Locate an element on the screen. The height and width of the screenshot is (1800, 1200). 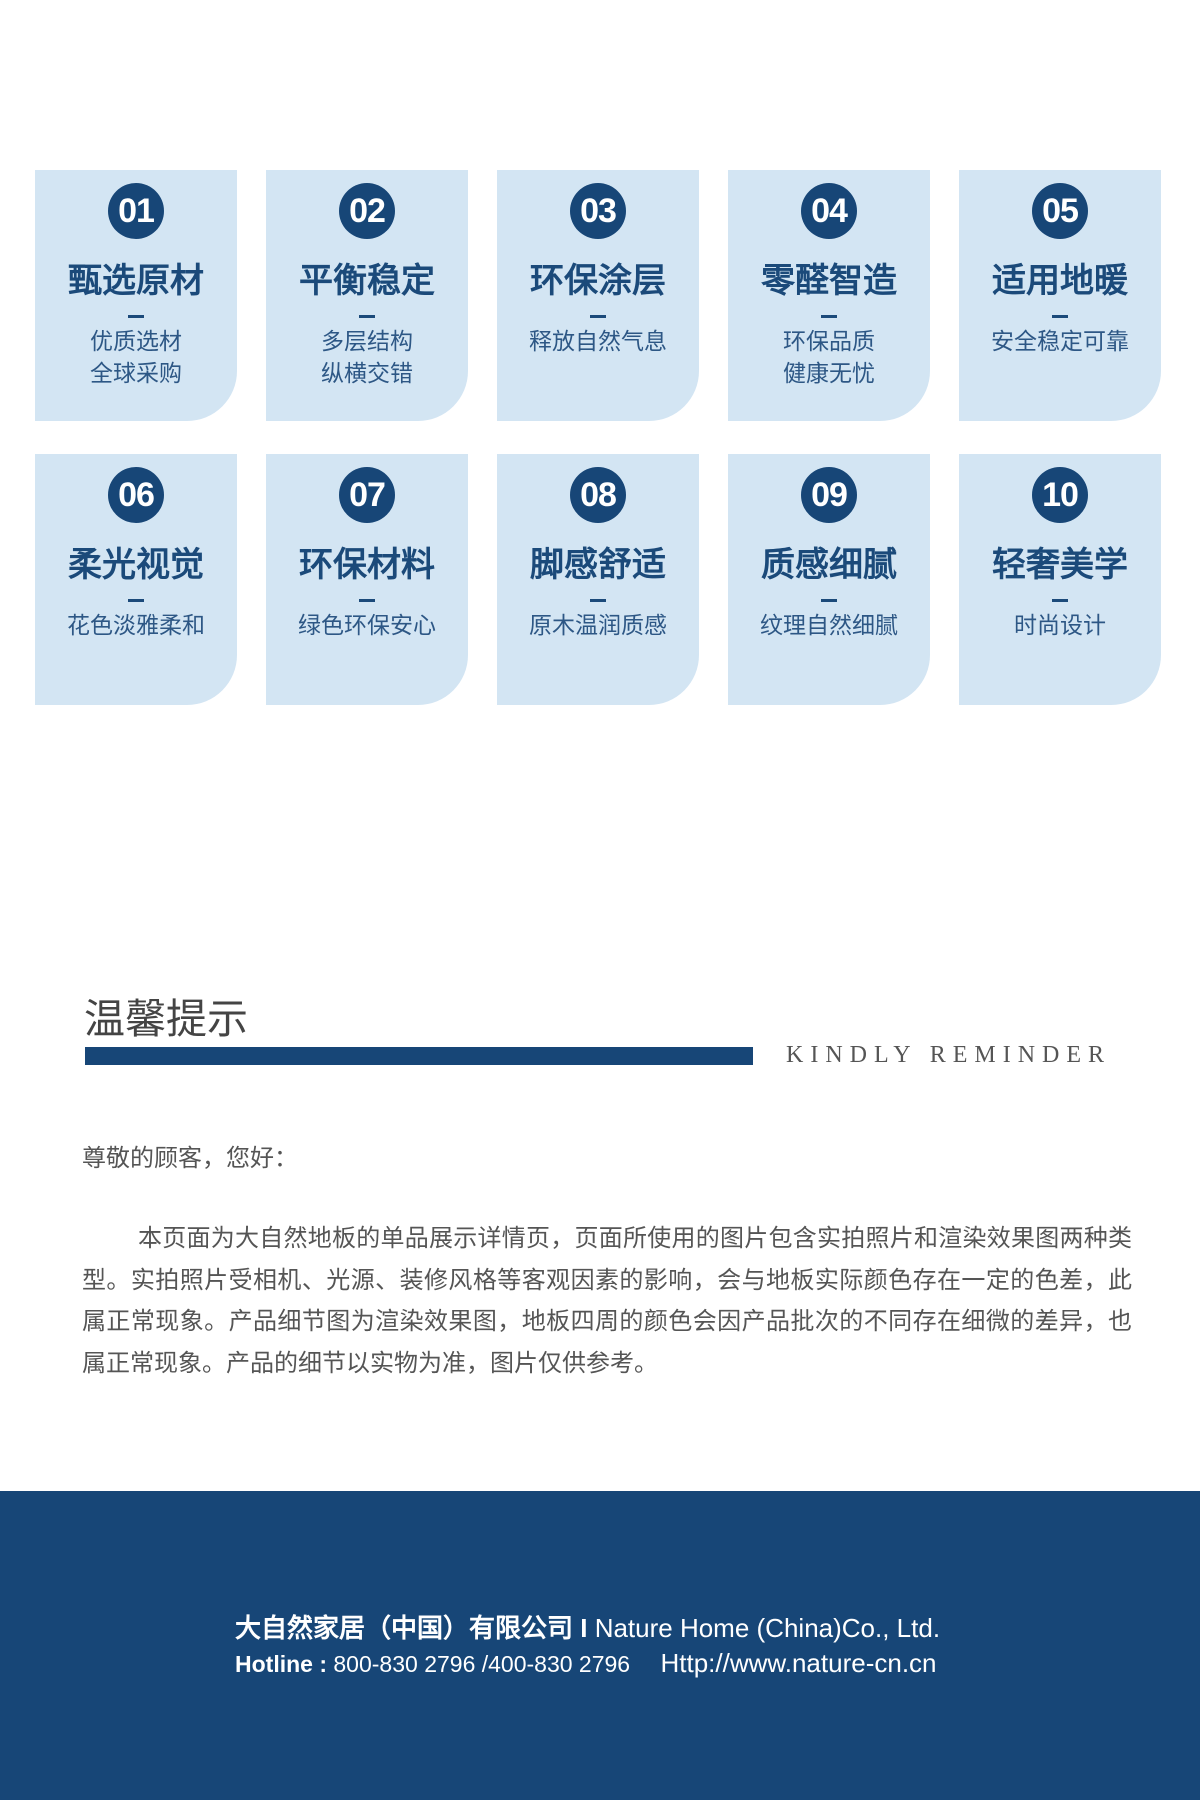
reminder-title: 温馨提示 is located at coordinates (166, 1019).